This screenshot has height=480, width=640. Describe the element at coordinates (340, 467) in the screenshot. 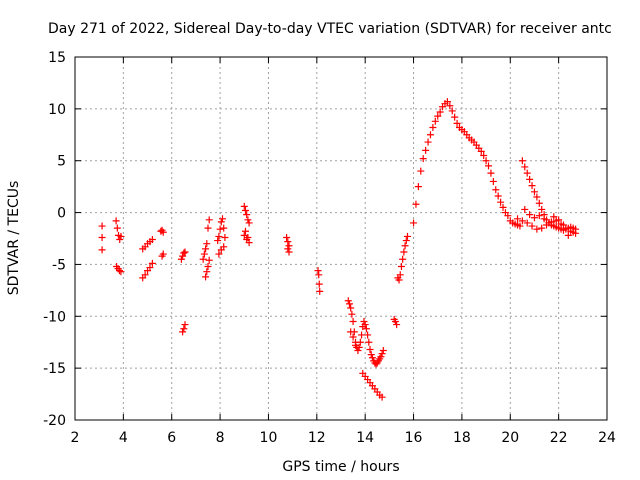

I see `x-axis-label: GPS time / hours` at that location.